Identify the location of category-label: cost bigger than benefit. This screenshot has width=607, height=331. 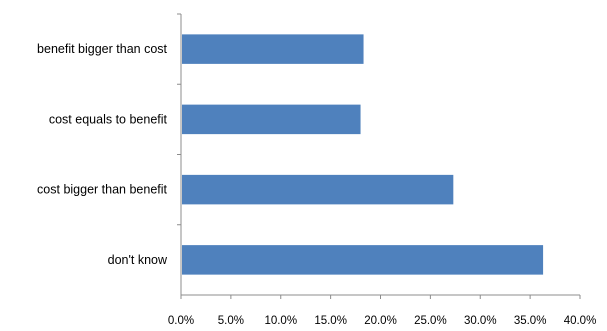
(102, 190).